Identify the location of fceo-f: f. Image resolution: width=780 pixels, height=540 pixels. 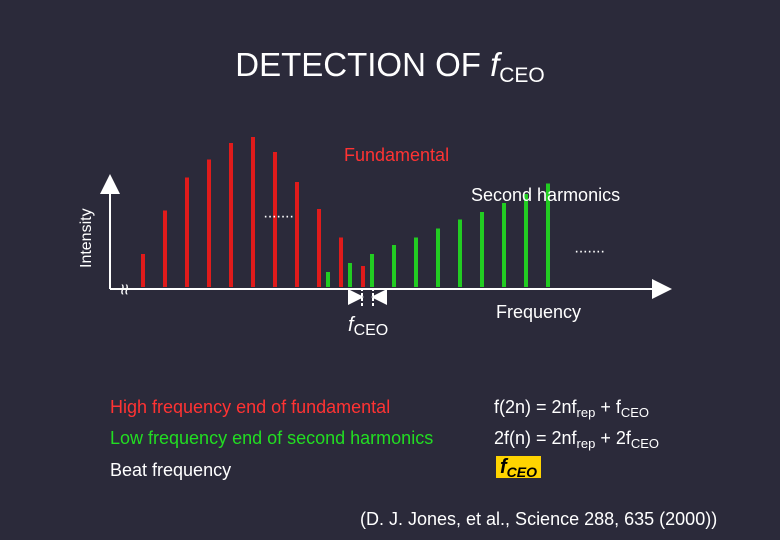
(351, 325).